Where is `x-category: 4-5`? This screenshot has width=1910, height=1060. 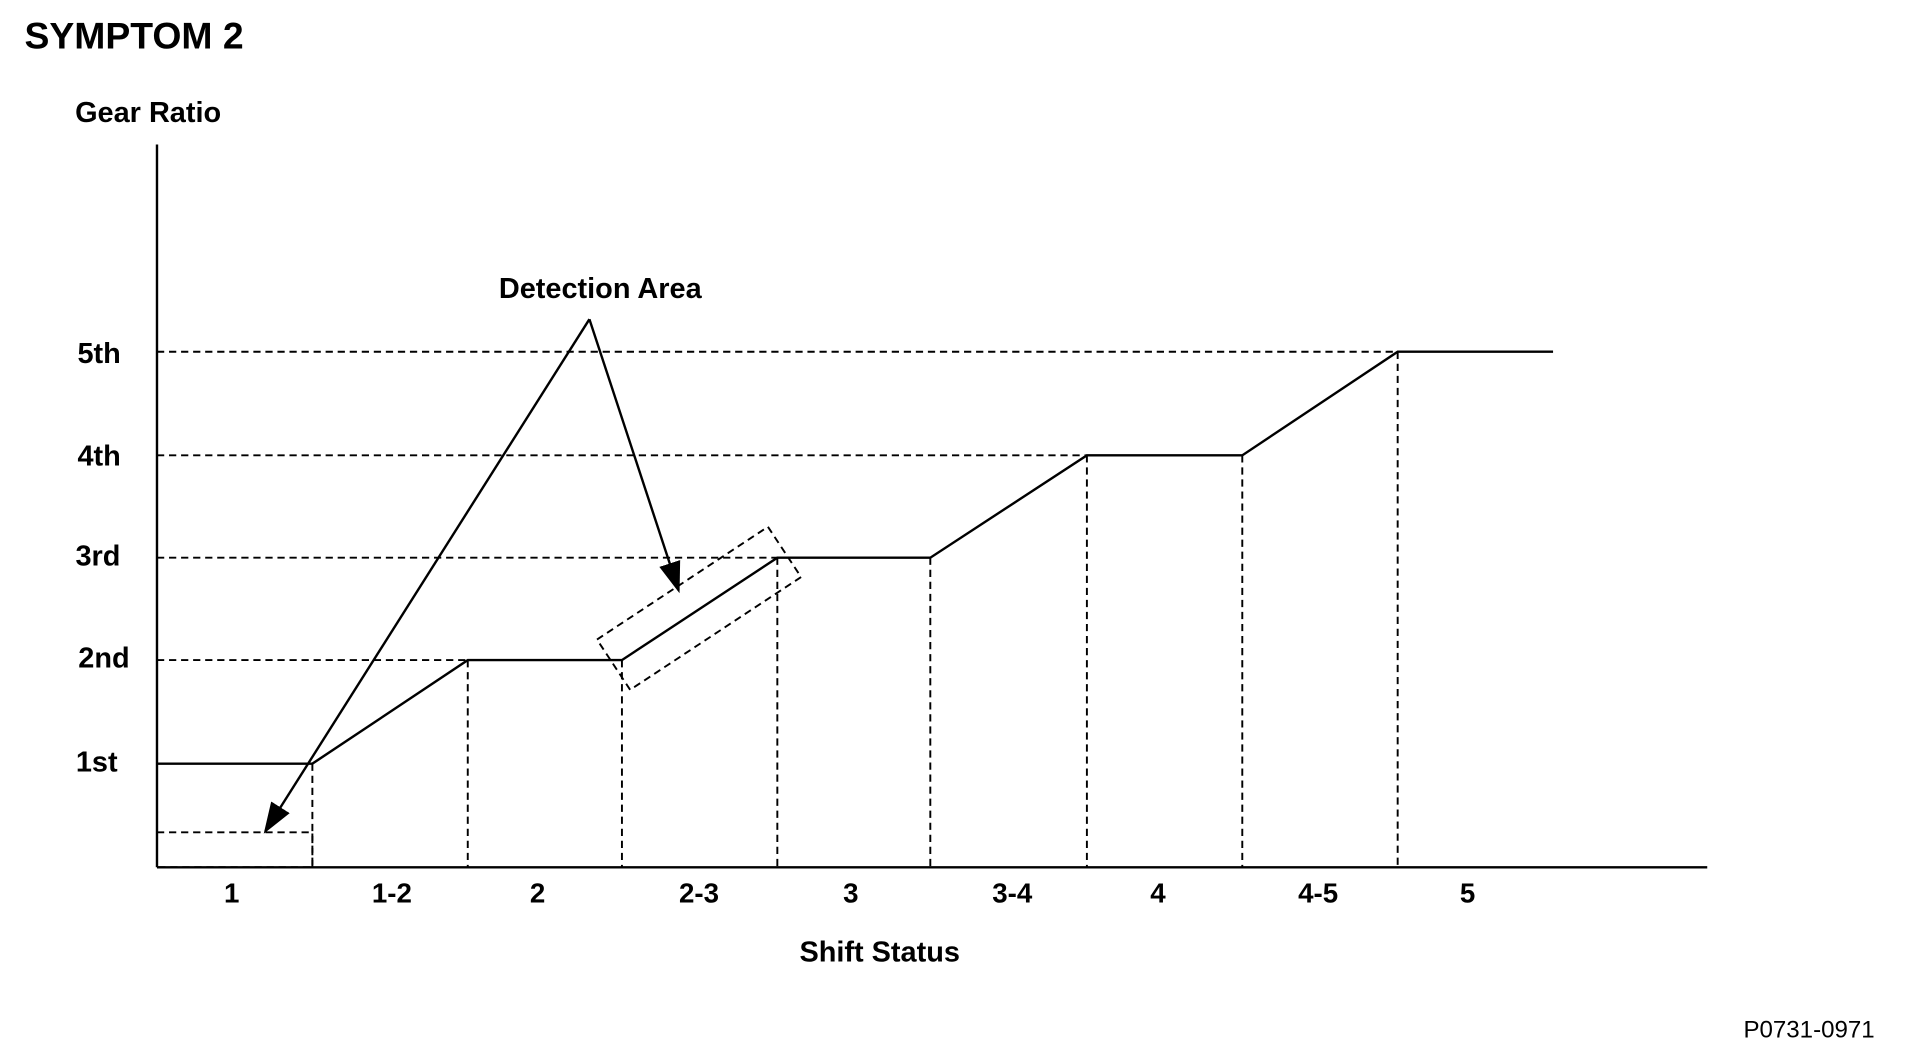 x-category: 4-5 is located at coordinates (1318, 892).